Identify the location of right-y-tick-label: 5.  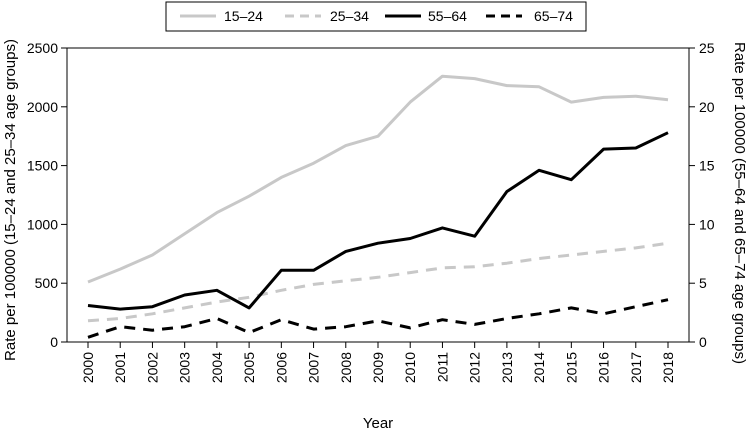
(703, 283).